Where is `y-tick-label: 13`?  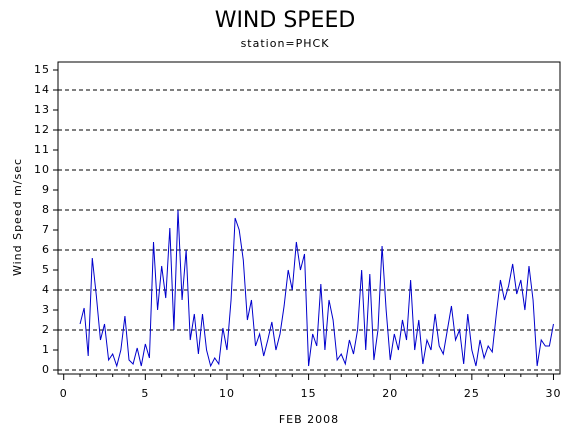
y-tick-label: 13 is located at coordinates (42, 109).